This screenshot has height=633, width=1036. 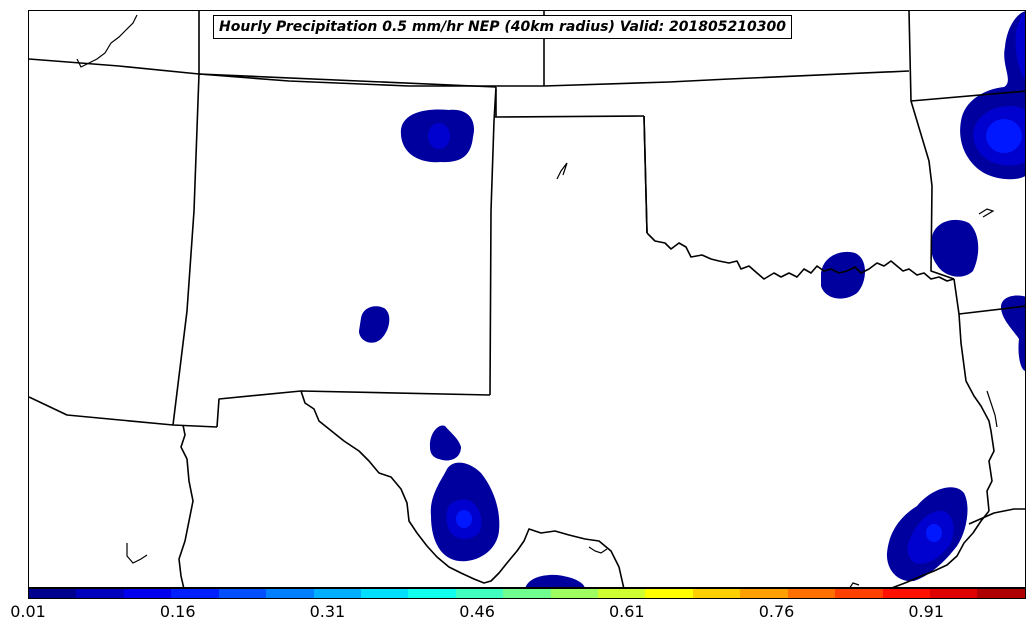 What do you see at coordinates (626, 611) in the screenshot?
I see `colorbar-tick-label: 0.61` at bounding box center [626, 611].